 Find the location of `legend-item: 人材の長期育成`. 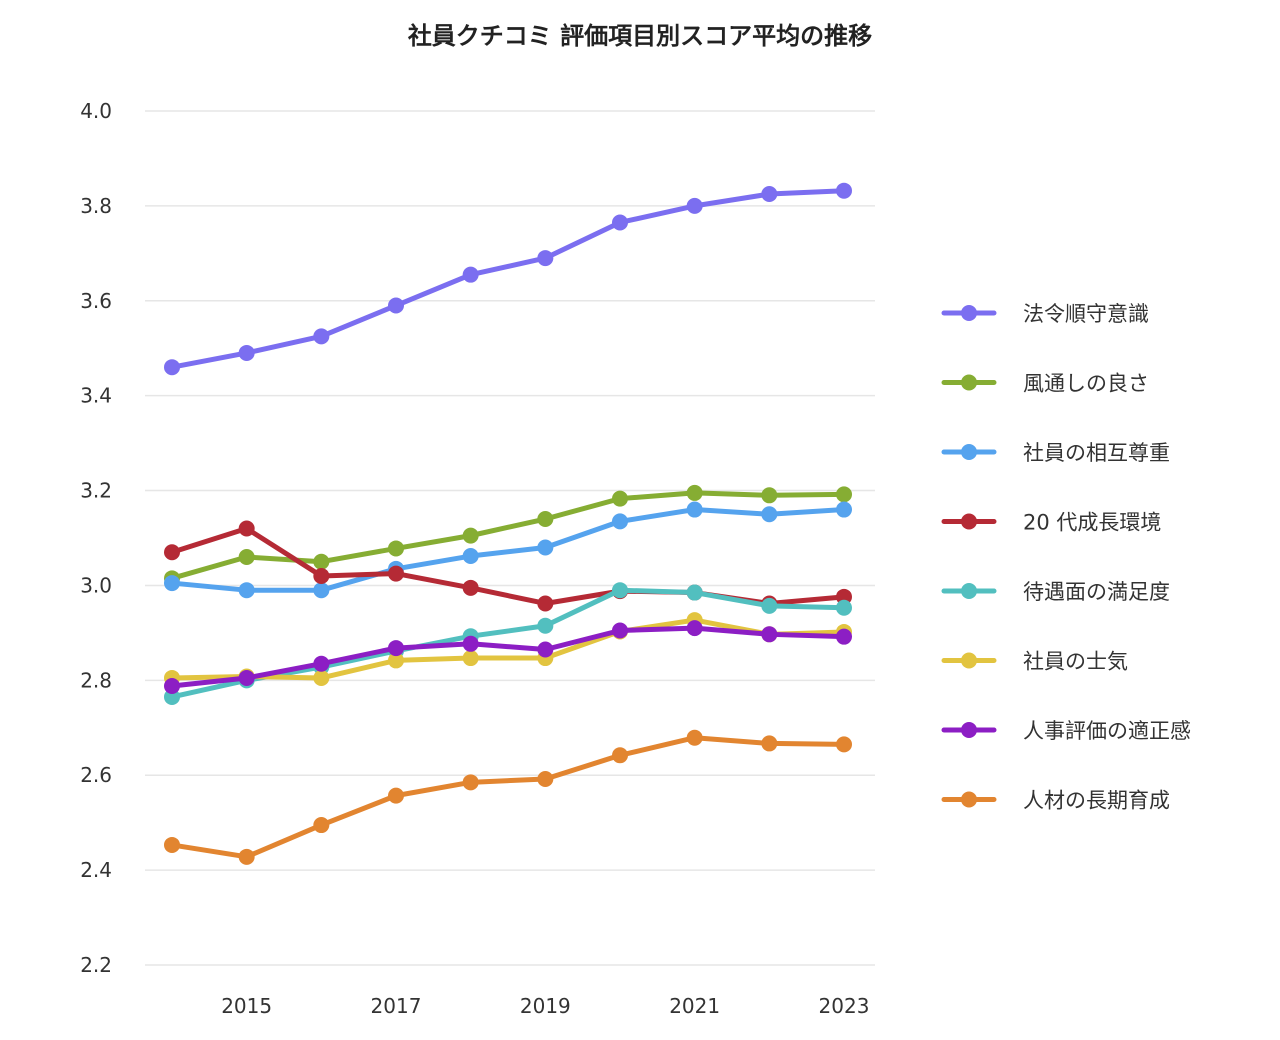

legend-item: 人材の長期育成 is located at coordinates (1055, 801).